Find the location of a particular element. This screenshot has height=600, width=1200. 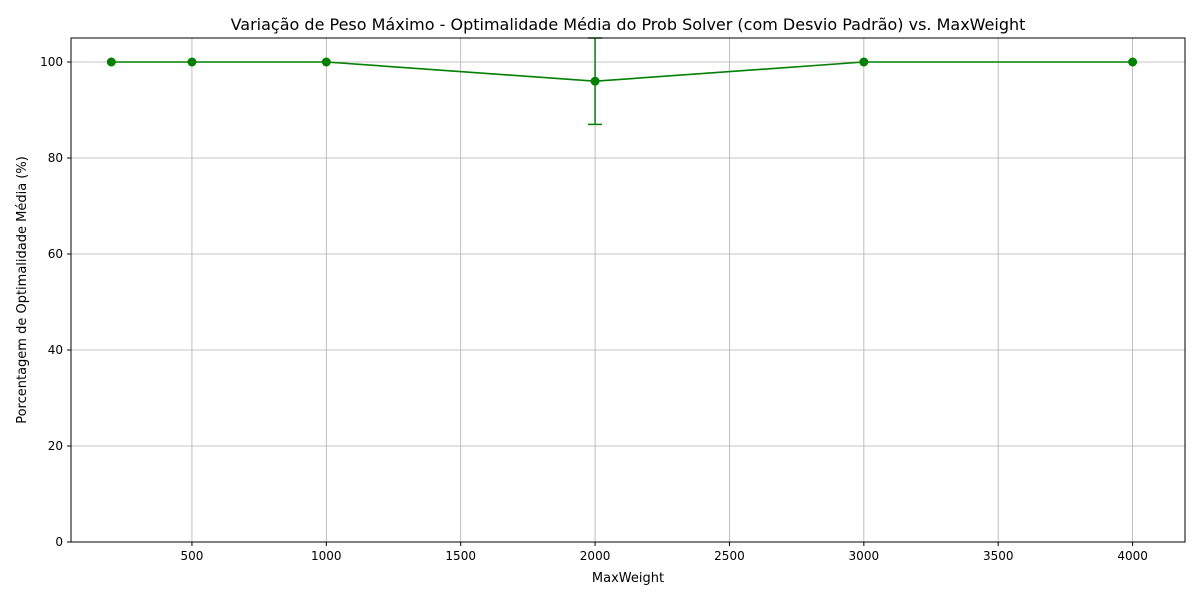

data-points is located at coordinates (622, 71).